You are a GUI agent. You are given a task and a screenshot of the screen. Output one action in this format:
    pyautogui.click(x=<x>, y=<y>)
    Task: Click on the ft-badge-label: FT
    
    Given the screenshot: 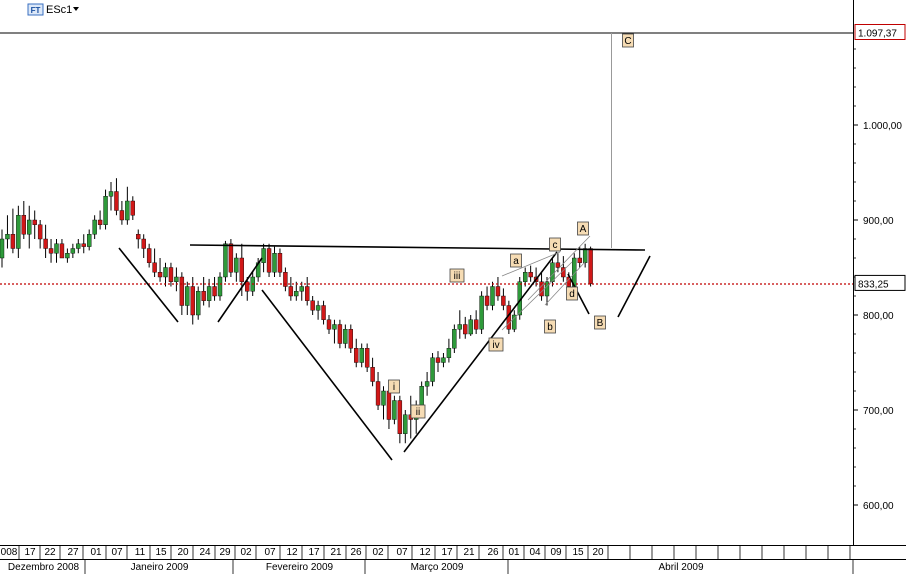 What is the action you would take?
    pyautogui.click(x=36, y=10)
    